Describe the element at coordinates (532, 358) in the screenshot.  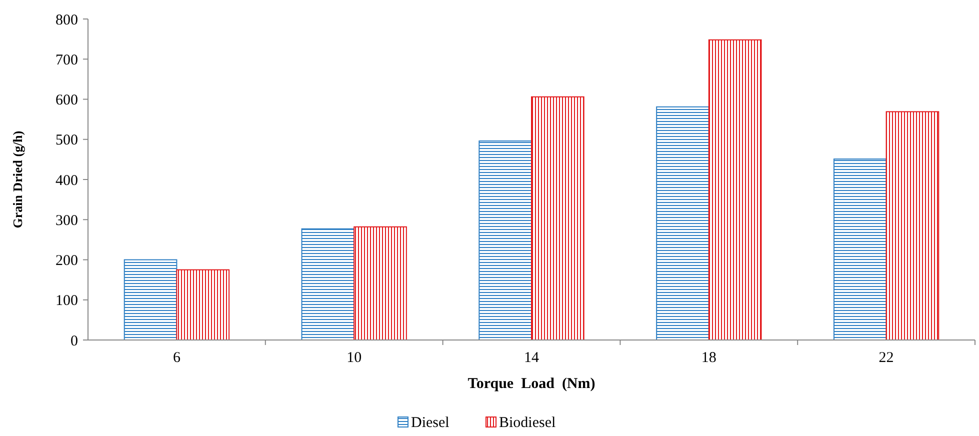
I see `x-tick-label: 14` at that location.